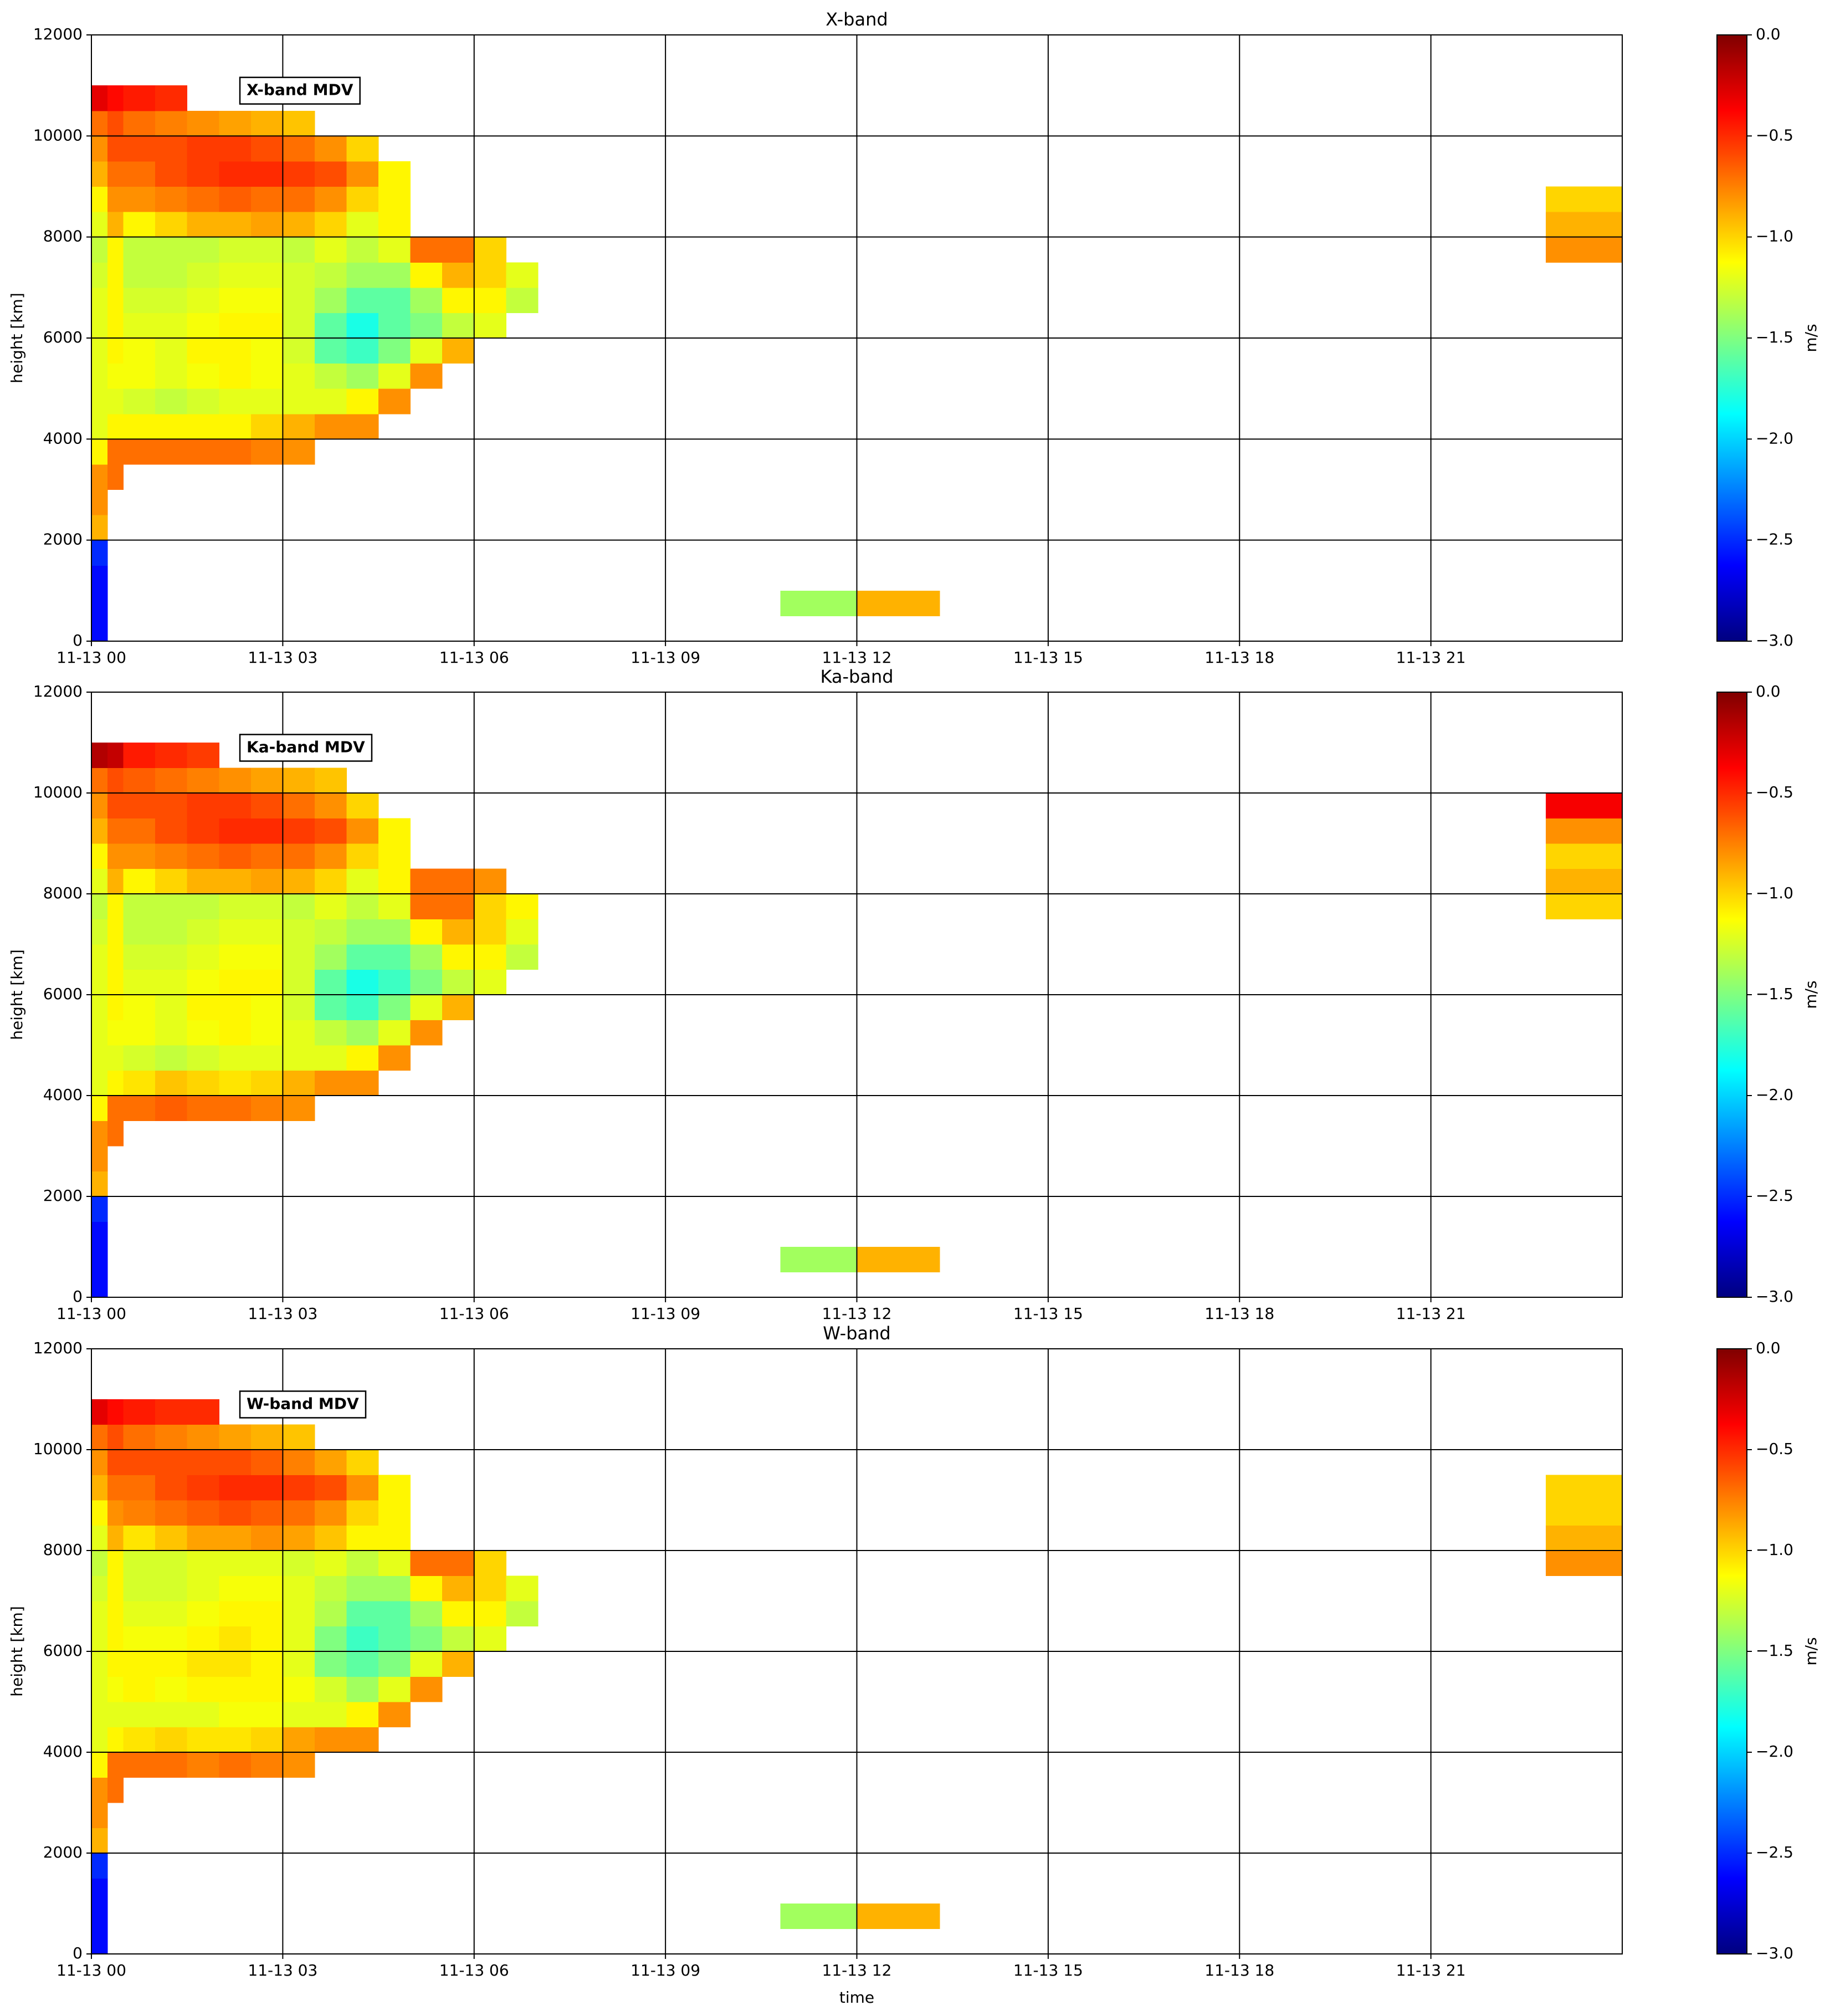  What do you see at coordinates (856, 676) in the screenshot?
I see `panel-title: Ka-band` at bounding box center [856, 676].